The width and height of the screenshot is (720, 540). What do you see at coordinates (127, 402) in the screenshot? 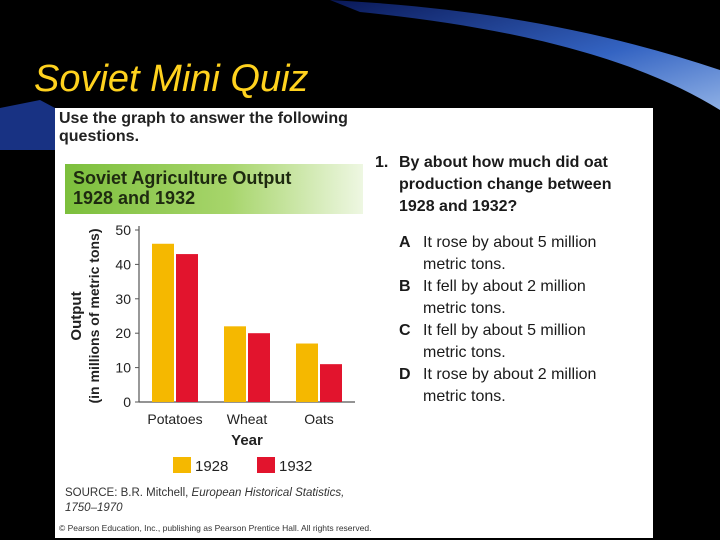
I see `y-tick-label: 0` at bounding box center [127, 402].